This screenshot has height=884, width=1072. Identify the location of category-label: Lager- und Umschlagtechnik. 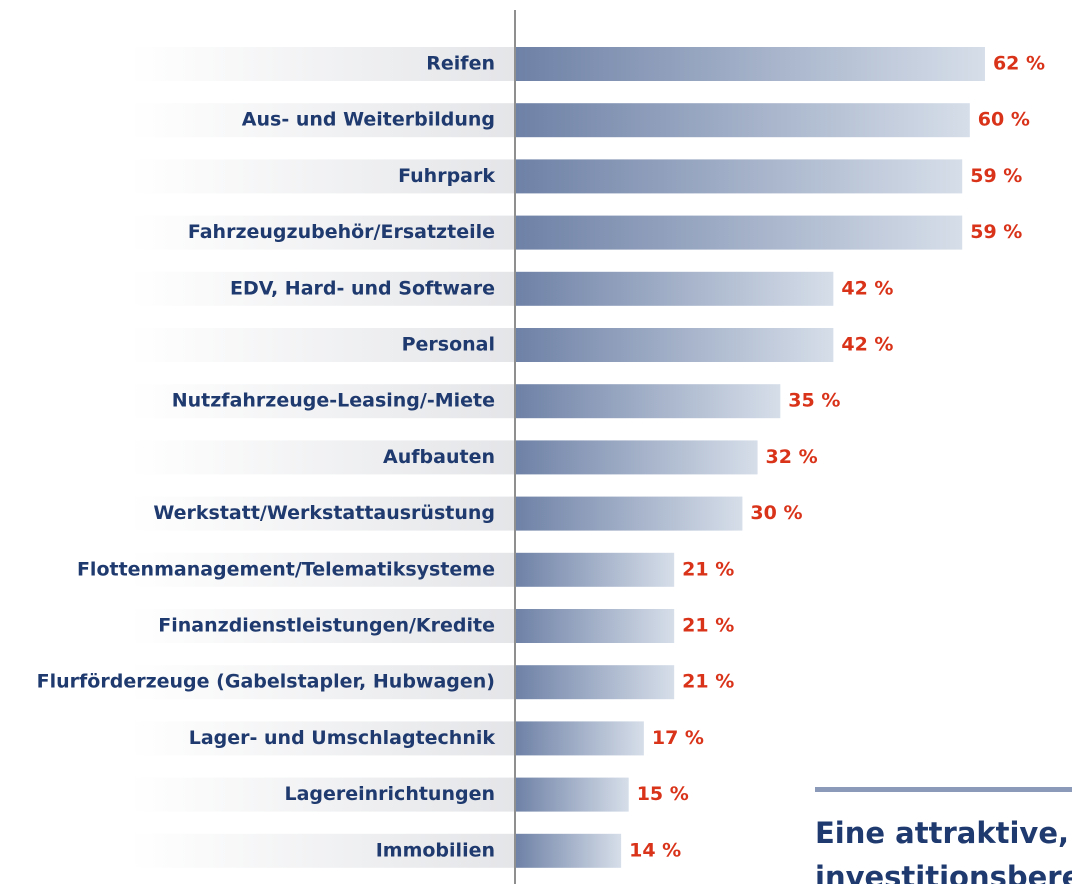
(342, 738).